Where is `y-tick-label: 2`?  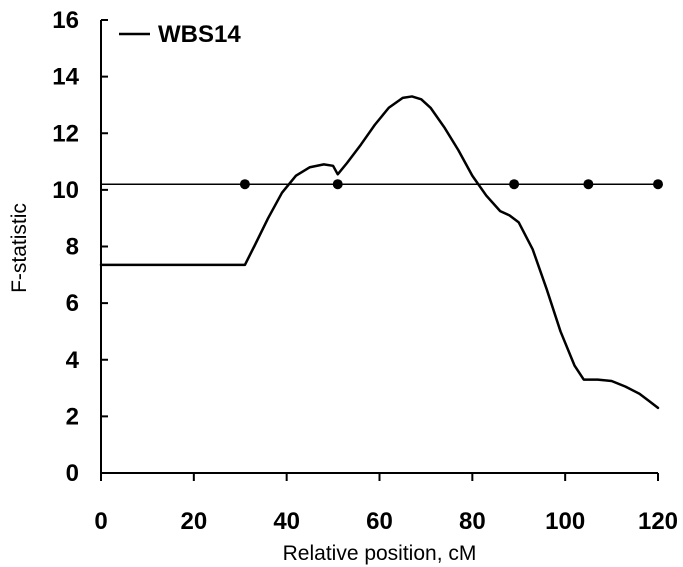
y-tick-label: 2 is located at coordinates (72, 416).